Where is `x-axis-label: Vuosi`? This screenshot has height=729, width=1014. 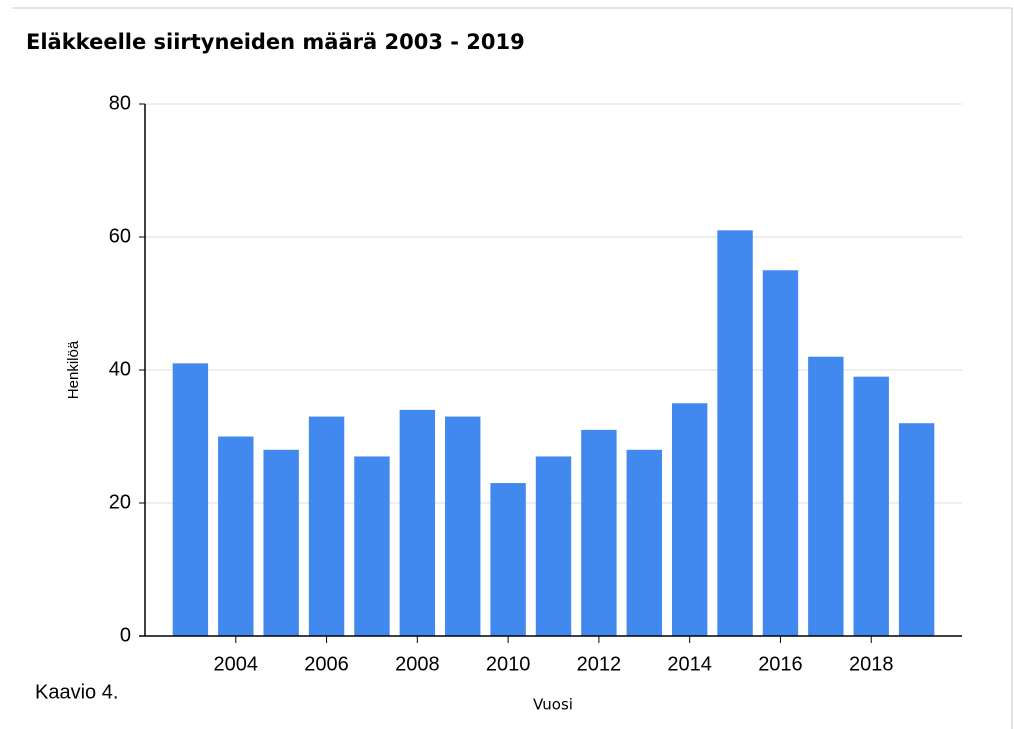 x-axis-label: Vuosi is located at coordinates (553, 705).